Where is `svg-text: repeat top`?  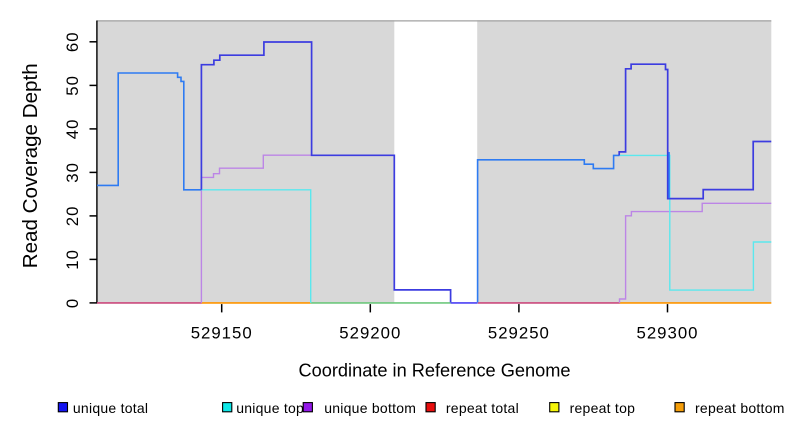
svg-text: repeat top is located at coordinates (603, 408).